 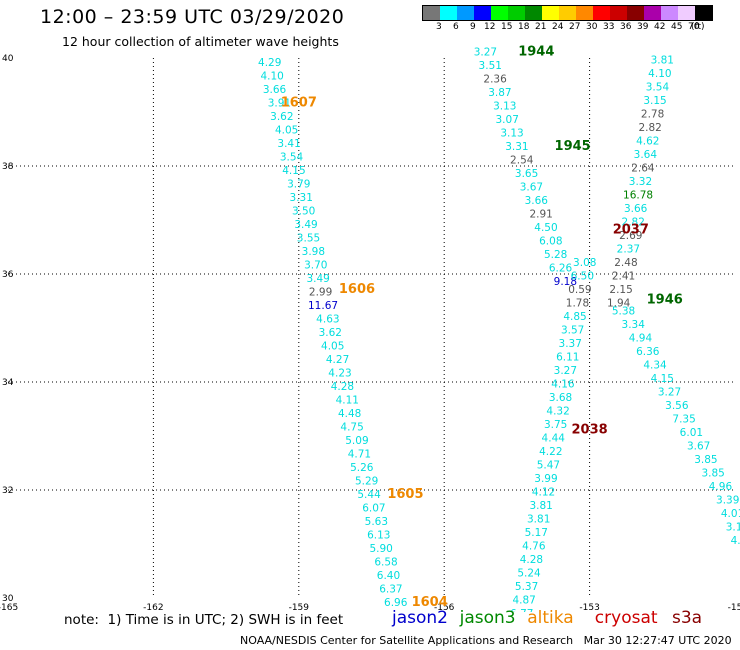 What do you see at coordinates (654, 101) in the screenshot?
I see `wave-height-value: 3.15` at bounding box center [654, 101].